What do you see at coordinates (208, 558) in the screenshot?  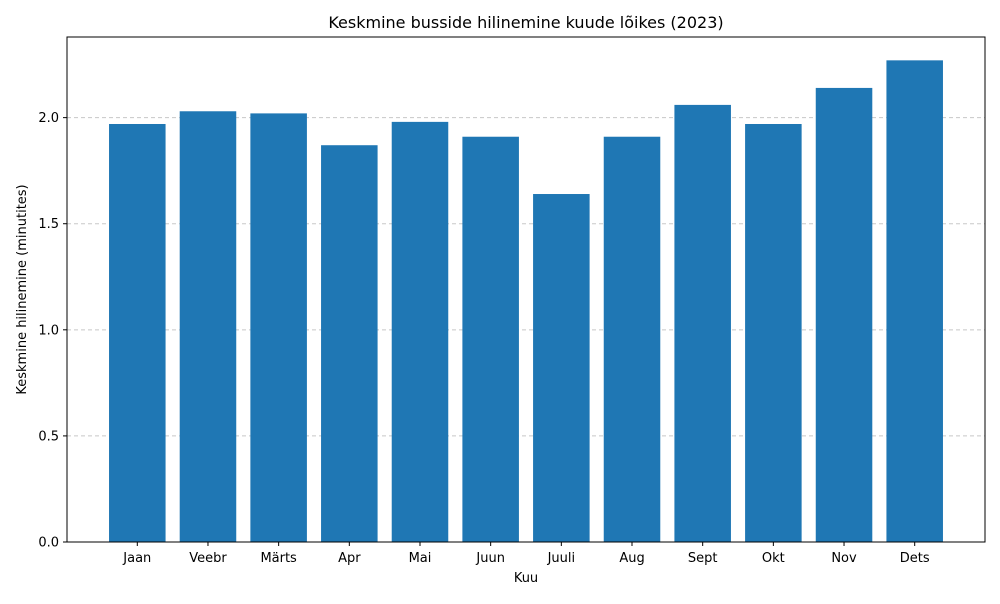 I see `x-tick-label: Veebr` at bounding box center [208, 558].